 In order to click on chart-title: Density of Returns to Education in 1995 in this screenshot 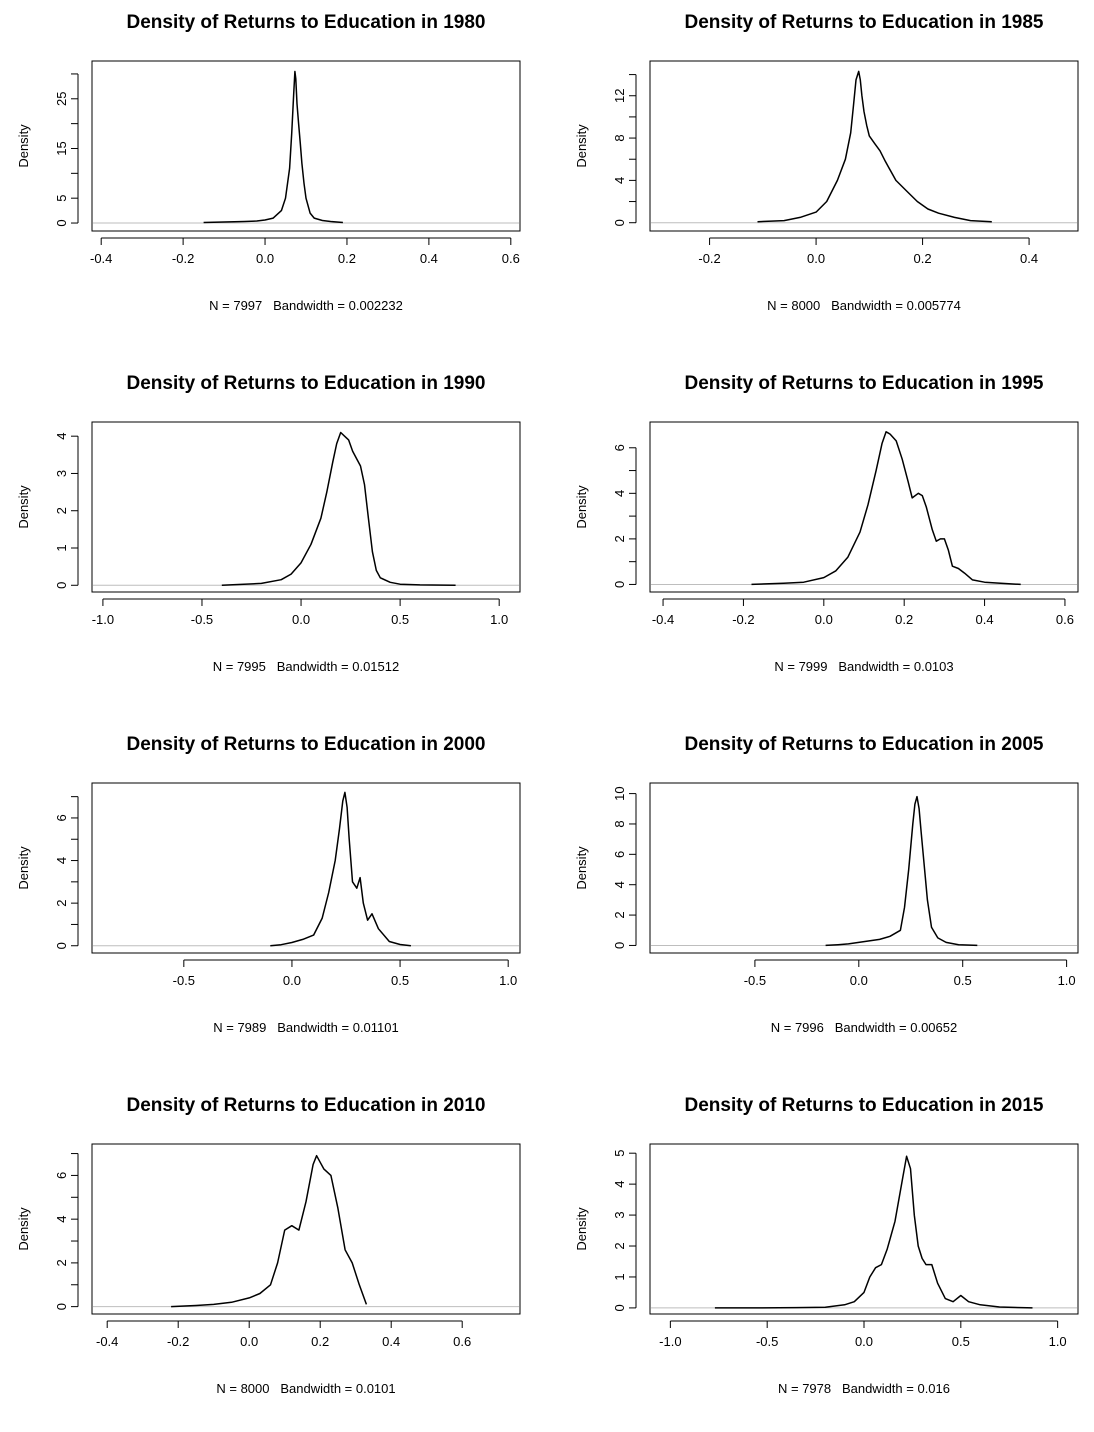, I will do `click(864, 383)`.